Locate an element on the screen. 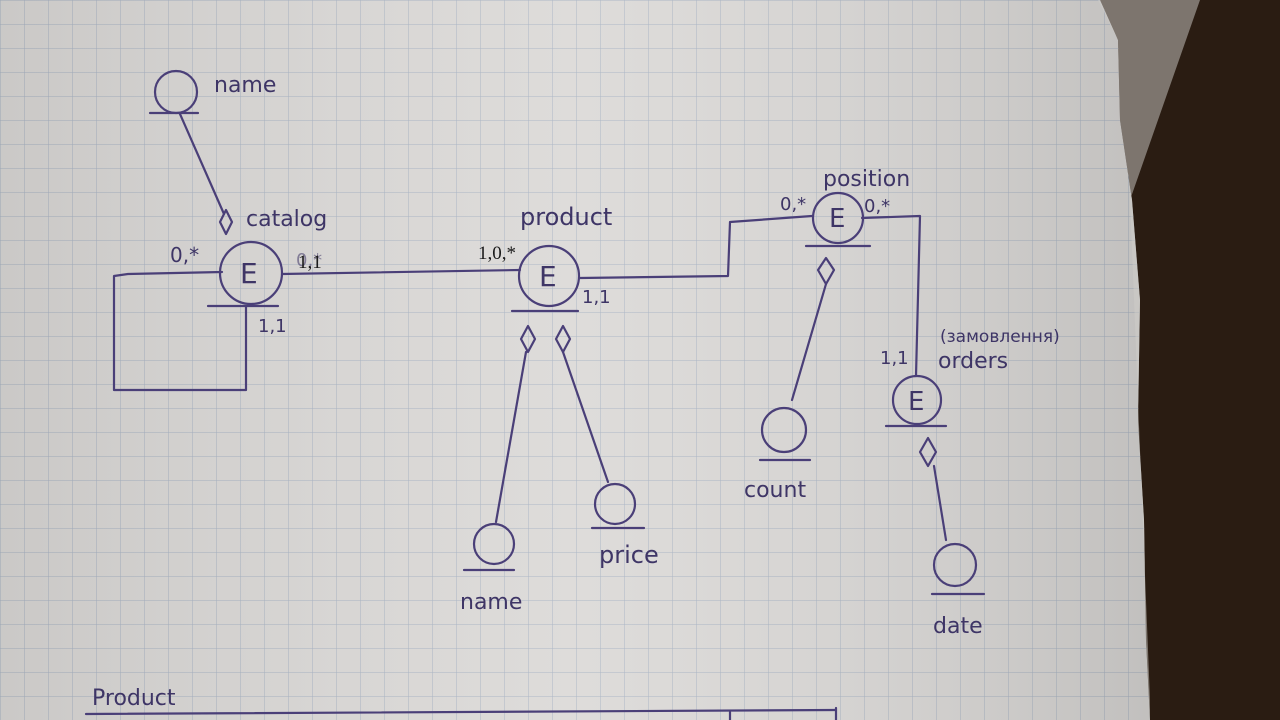 This screenshot has height=720, width=1280. position-entity-symbol: E is located at coordinates (837, 219).